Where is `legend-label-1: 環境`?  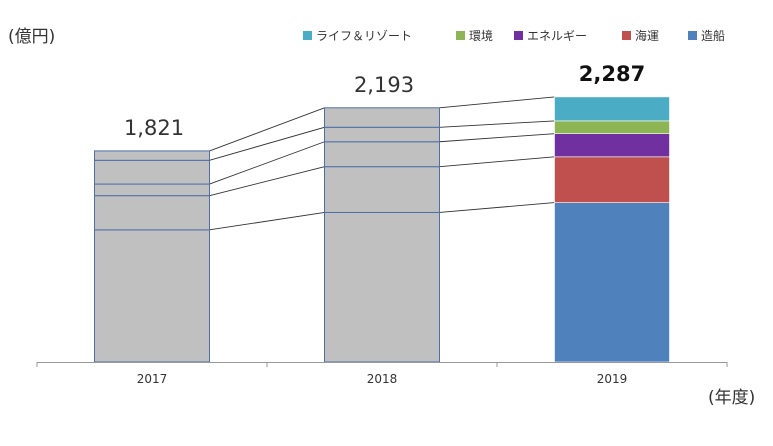 legend-label-1: 環境 is located at coordinates (481, 35).